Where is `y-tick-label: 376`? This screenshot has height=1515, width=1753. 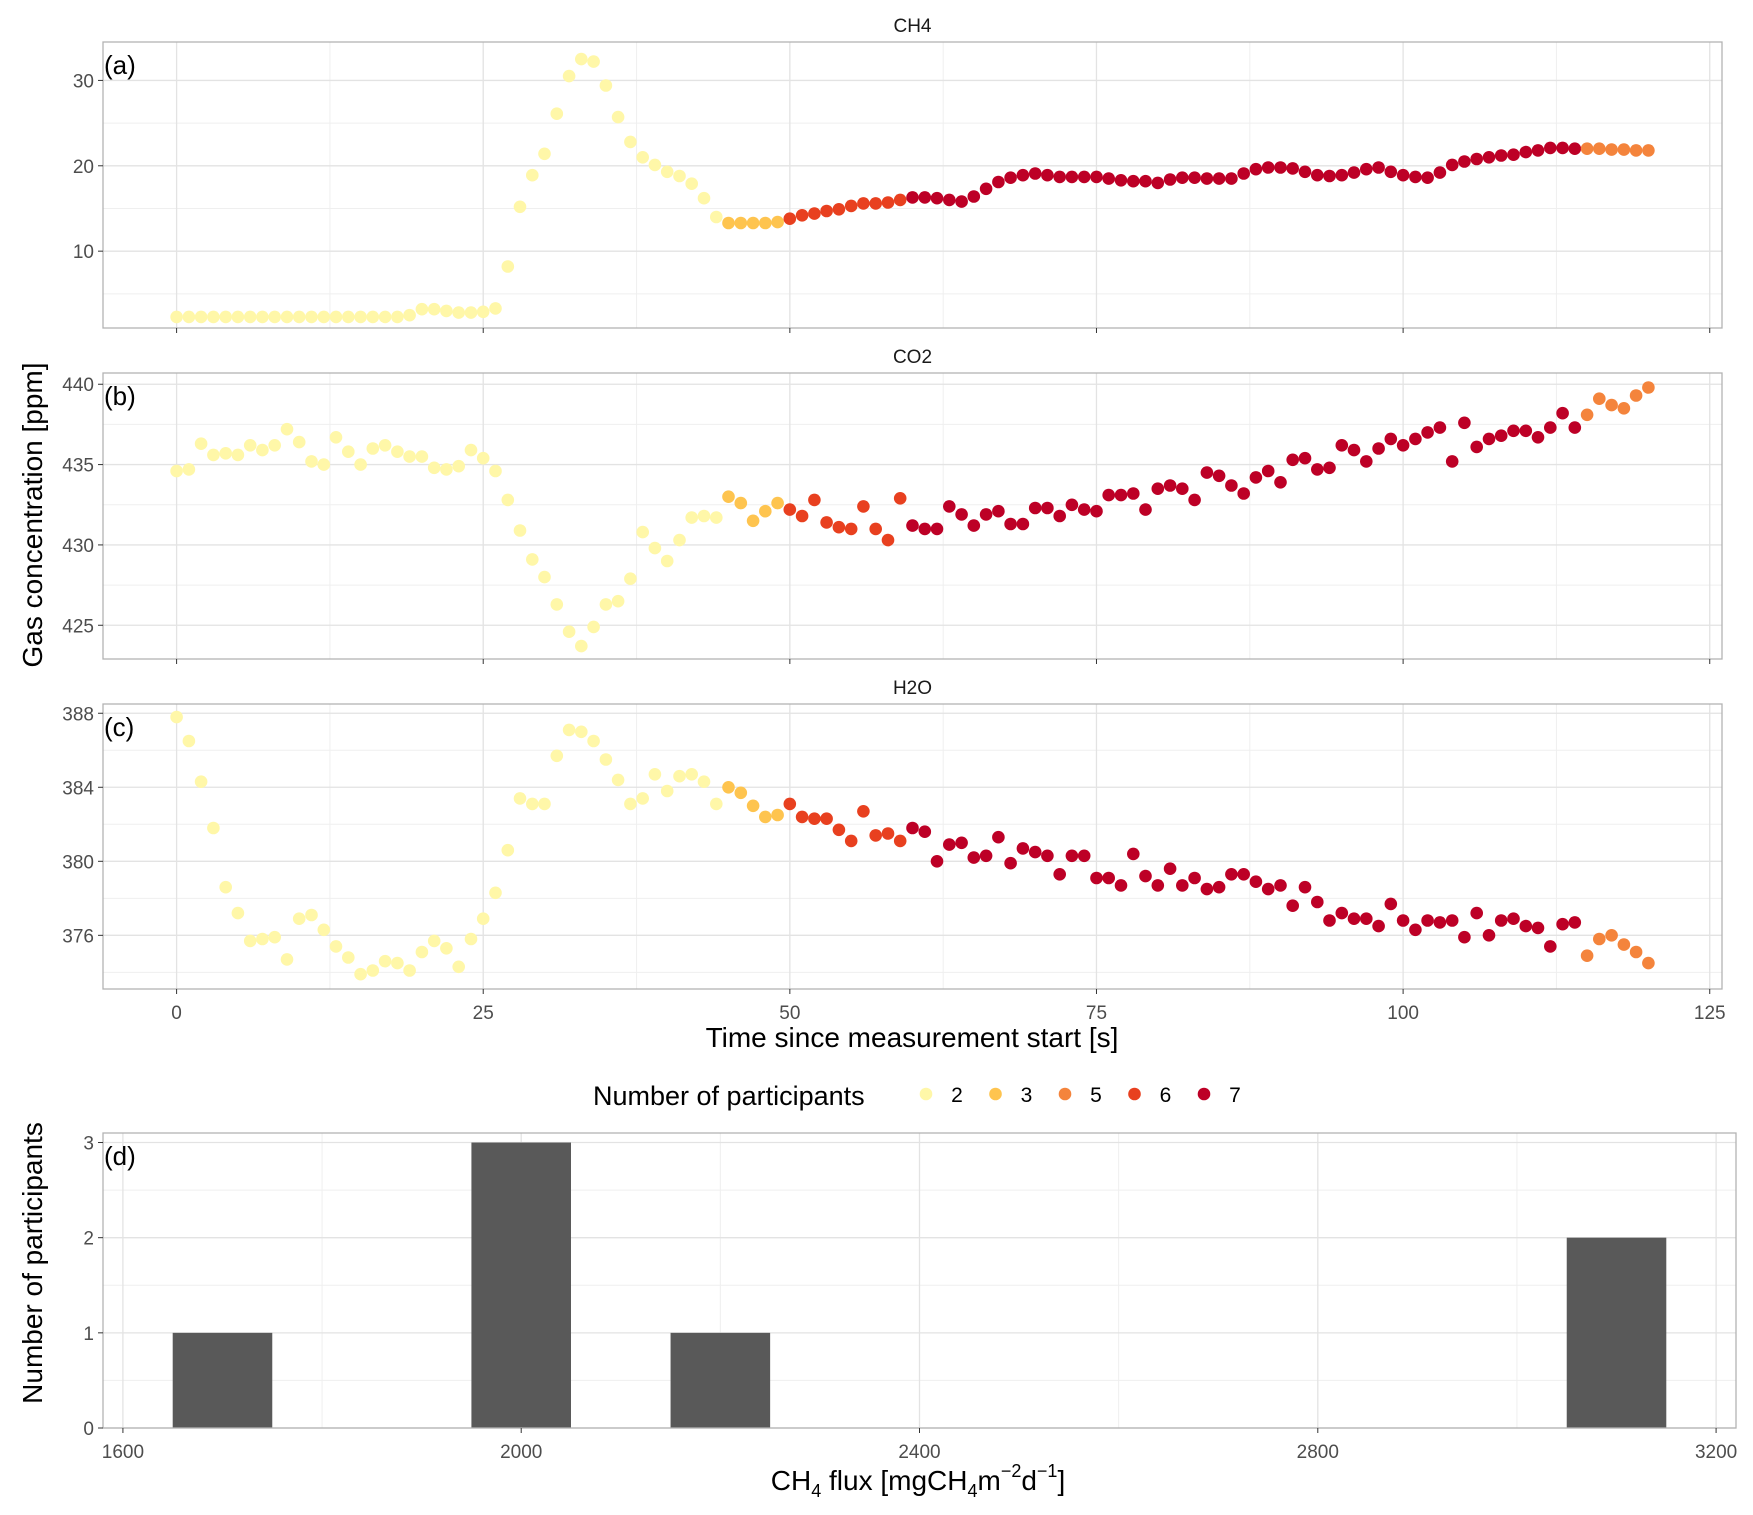
y-tick-label: 376 is located at coordinates (78, 936).